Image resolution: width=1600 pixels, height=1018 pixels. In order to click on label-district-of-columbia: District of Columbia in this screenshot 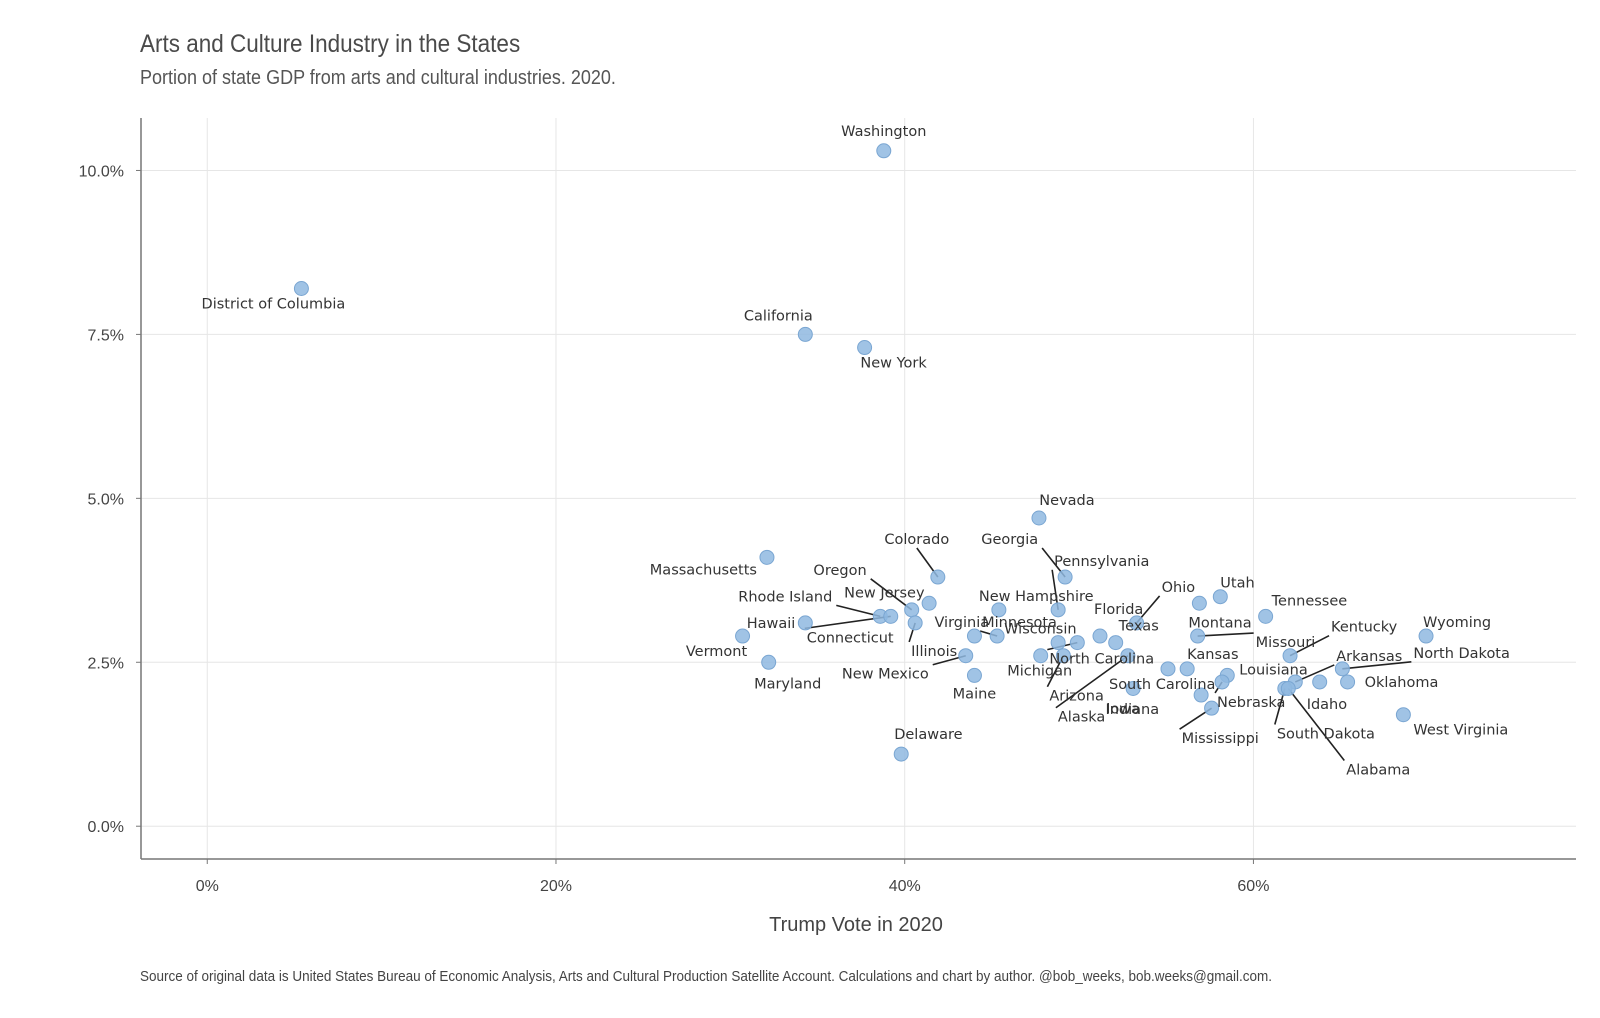, I will do `click(274, 304)`.